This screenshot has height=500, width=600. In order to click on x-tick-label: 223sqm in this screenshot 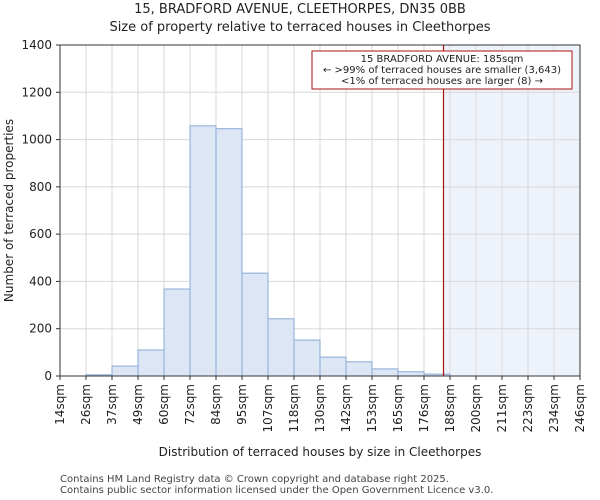, I will do `click(528, 408)`.